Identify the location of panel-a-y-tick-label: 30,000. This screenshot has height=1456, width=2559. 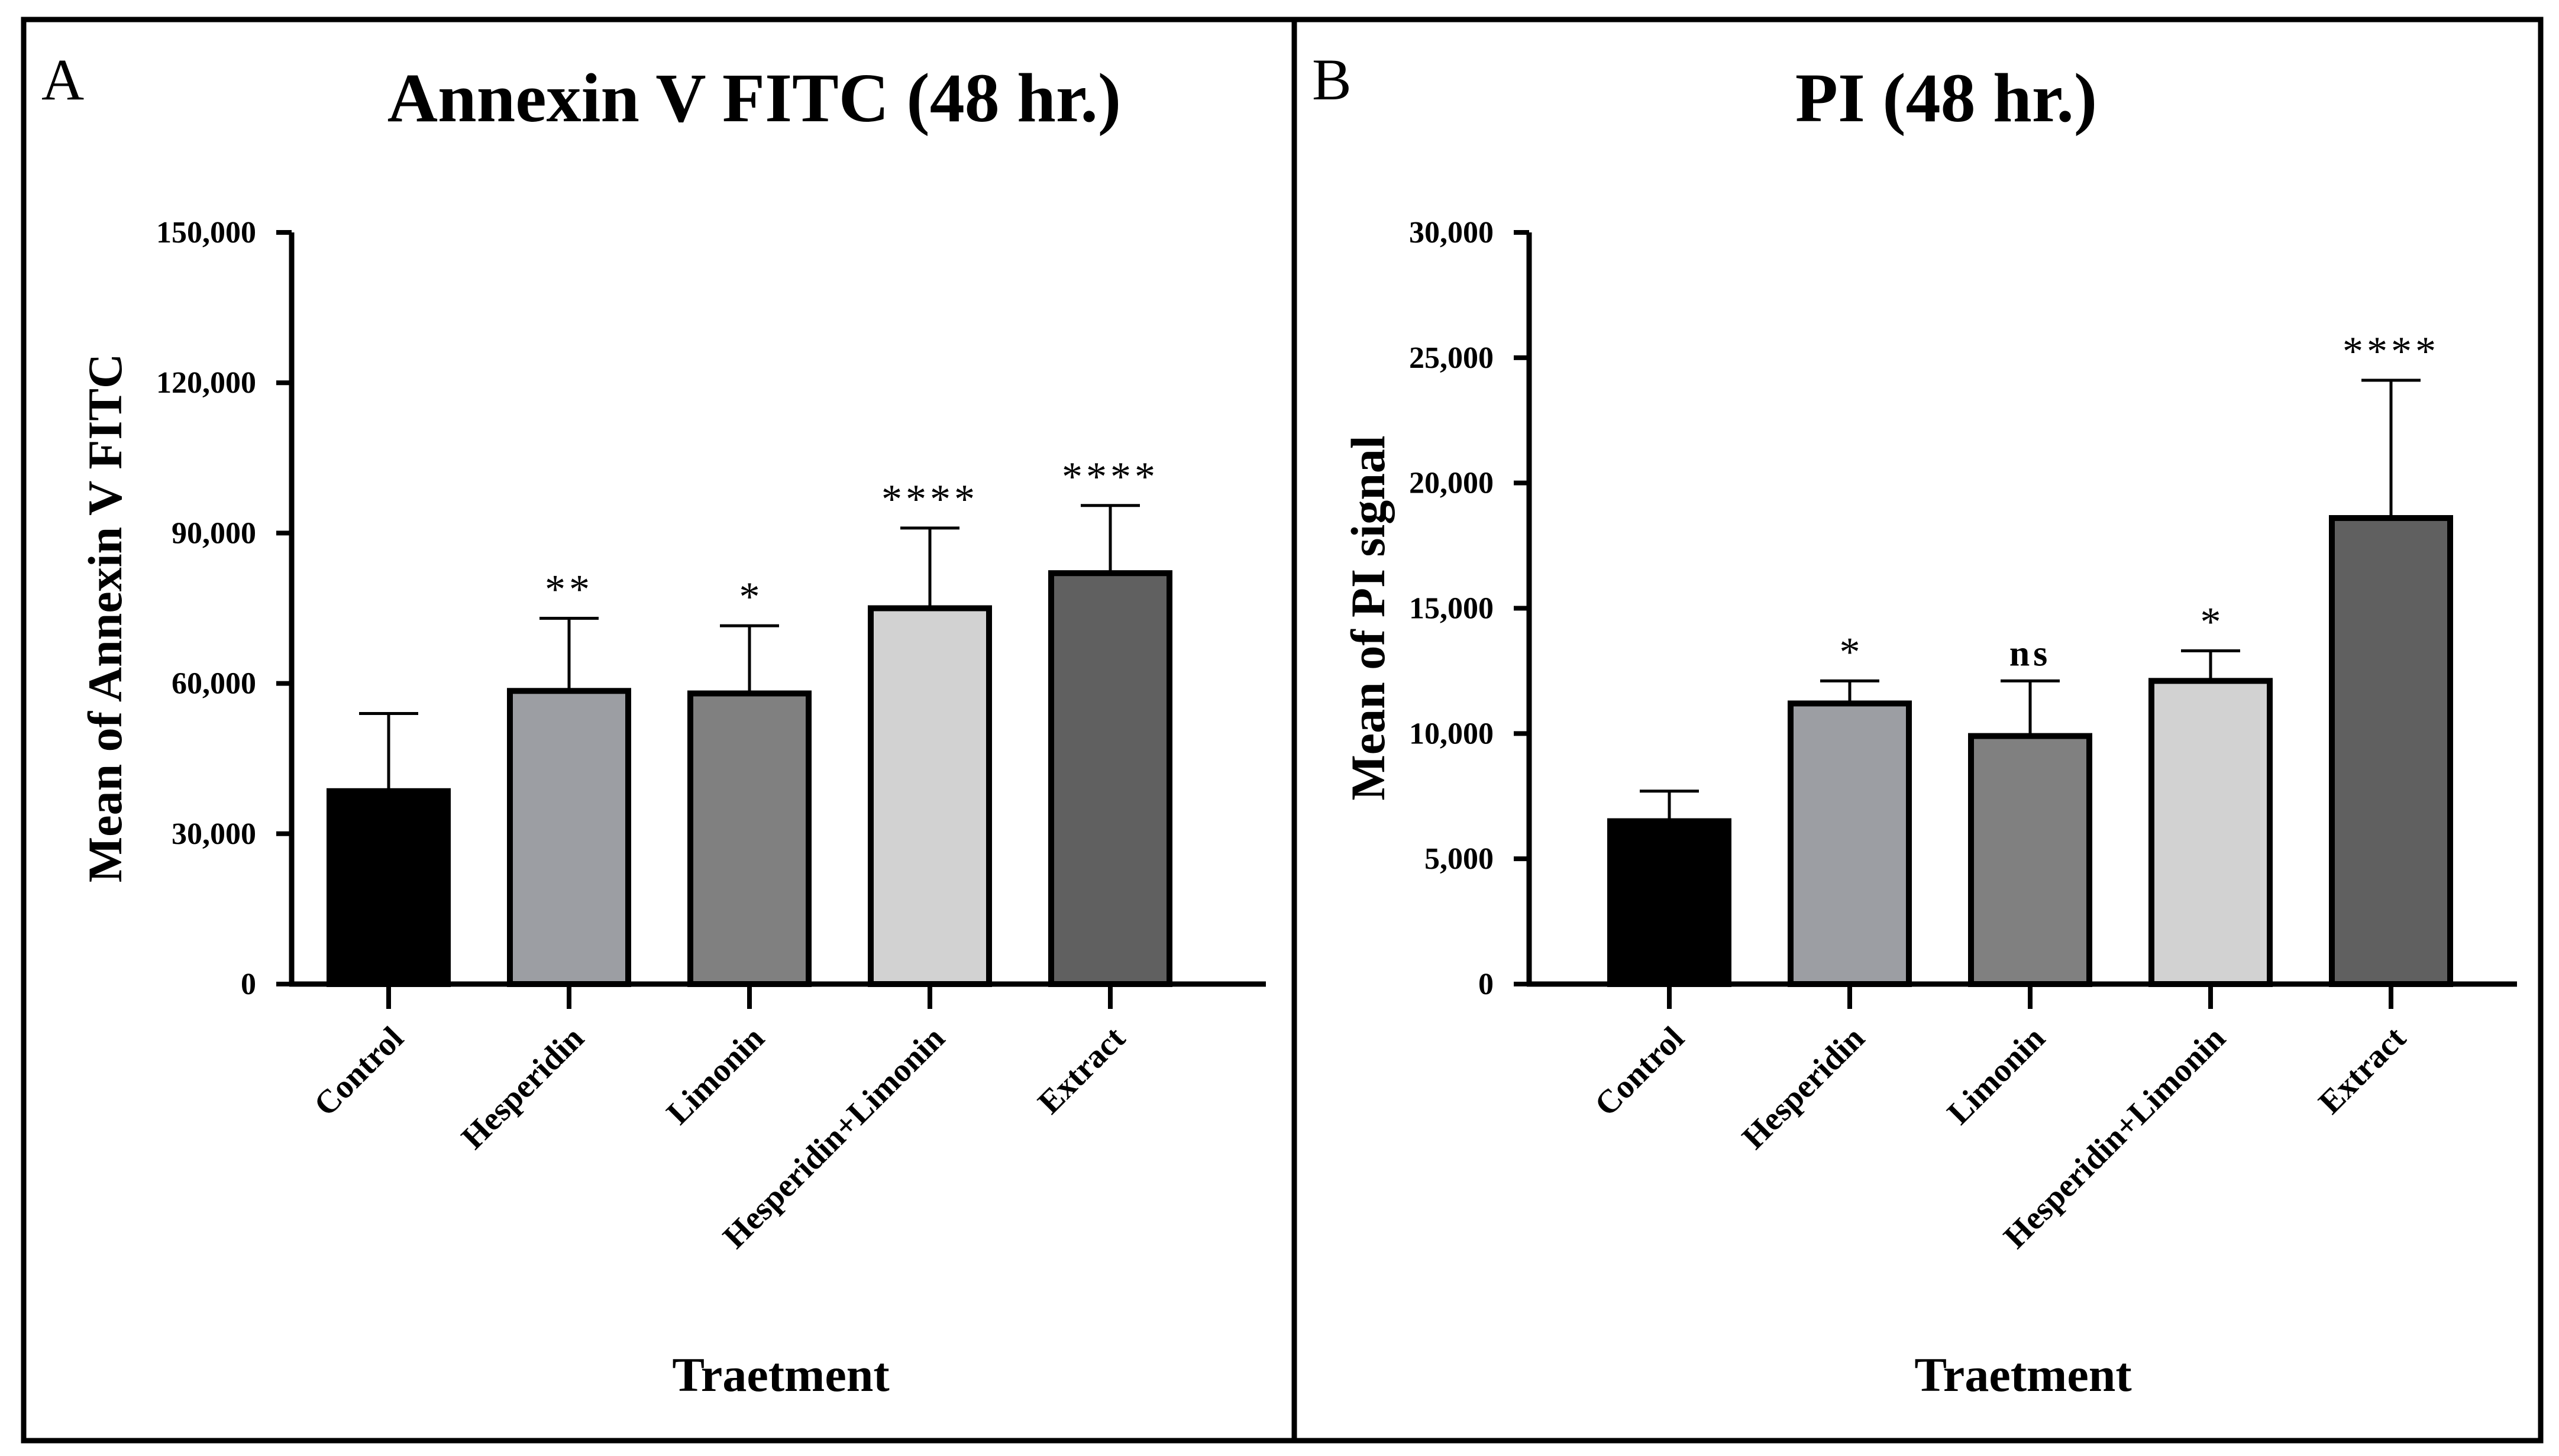
(214, 834).